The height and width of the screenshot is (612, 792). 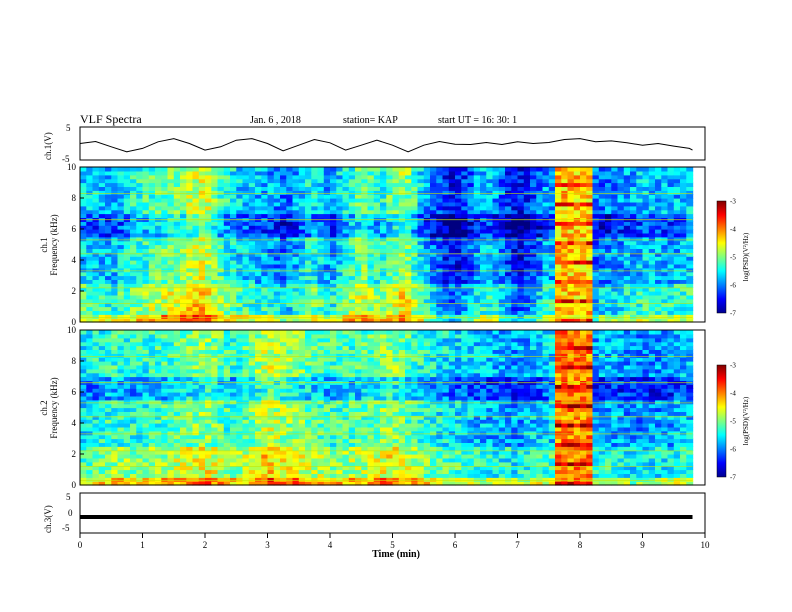 What do you see at coordinates (74, 322) in the screenshot?
I see `ch1-ytick-label: 0` at bounding box center [74, 322].